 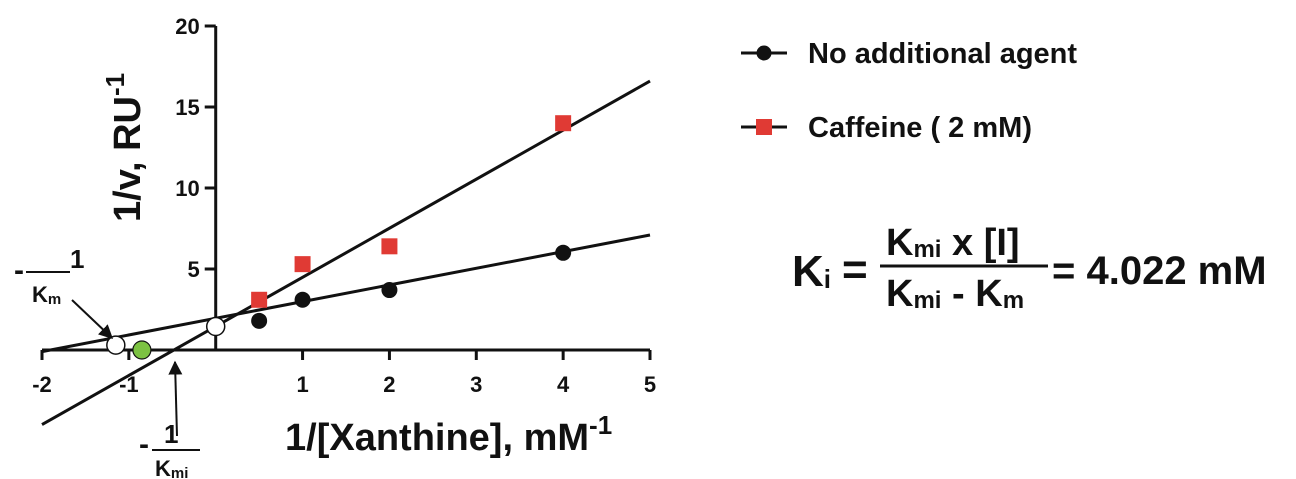 What do you see at coordinates (124, 147) in the screenshot?
I see `y-axis-title: 1/v, RU-1` at bounding box center [124, 147].